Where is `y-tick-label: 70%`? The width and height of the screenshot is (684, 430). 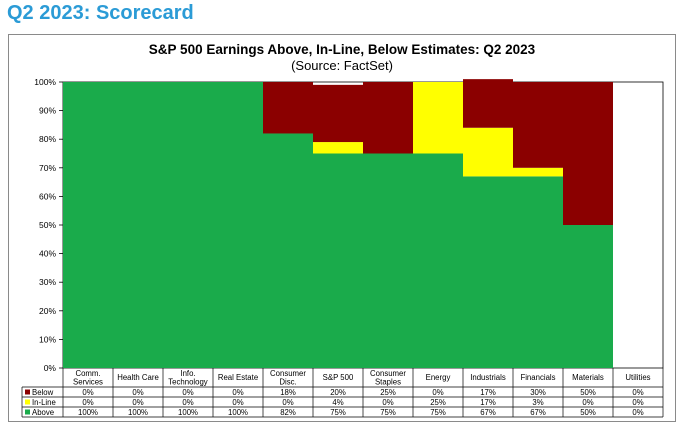
y-tick-label: 70% is located at coordinates (47, 168).